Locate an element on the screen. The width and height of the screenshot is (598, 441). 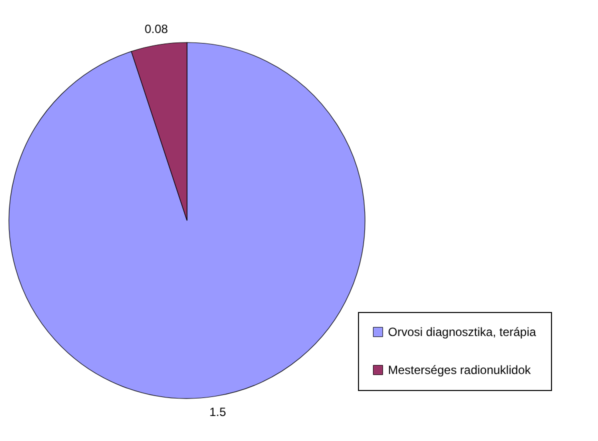
legend-label: Orvosi diagnosztika, terápia is located at coordinates (462, 332).